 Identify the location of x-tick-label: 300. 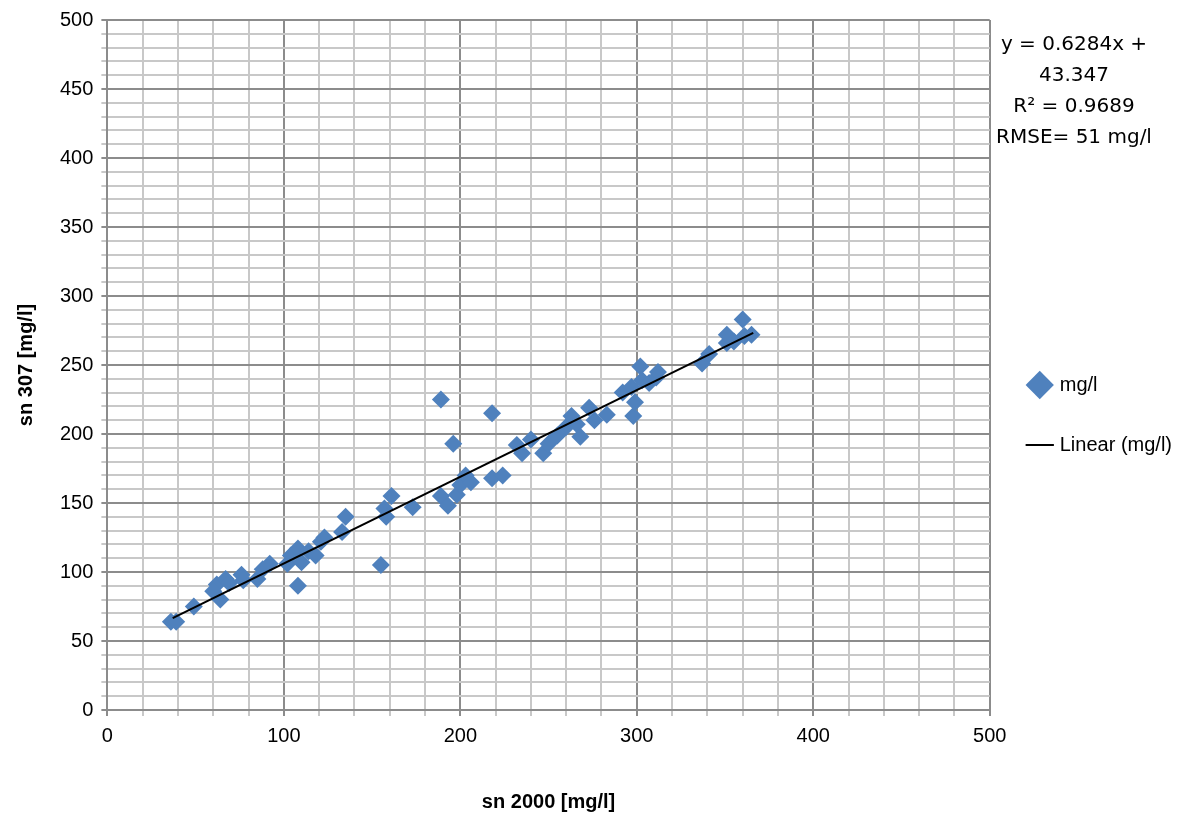
(637, 734).